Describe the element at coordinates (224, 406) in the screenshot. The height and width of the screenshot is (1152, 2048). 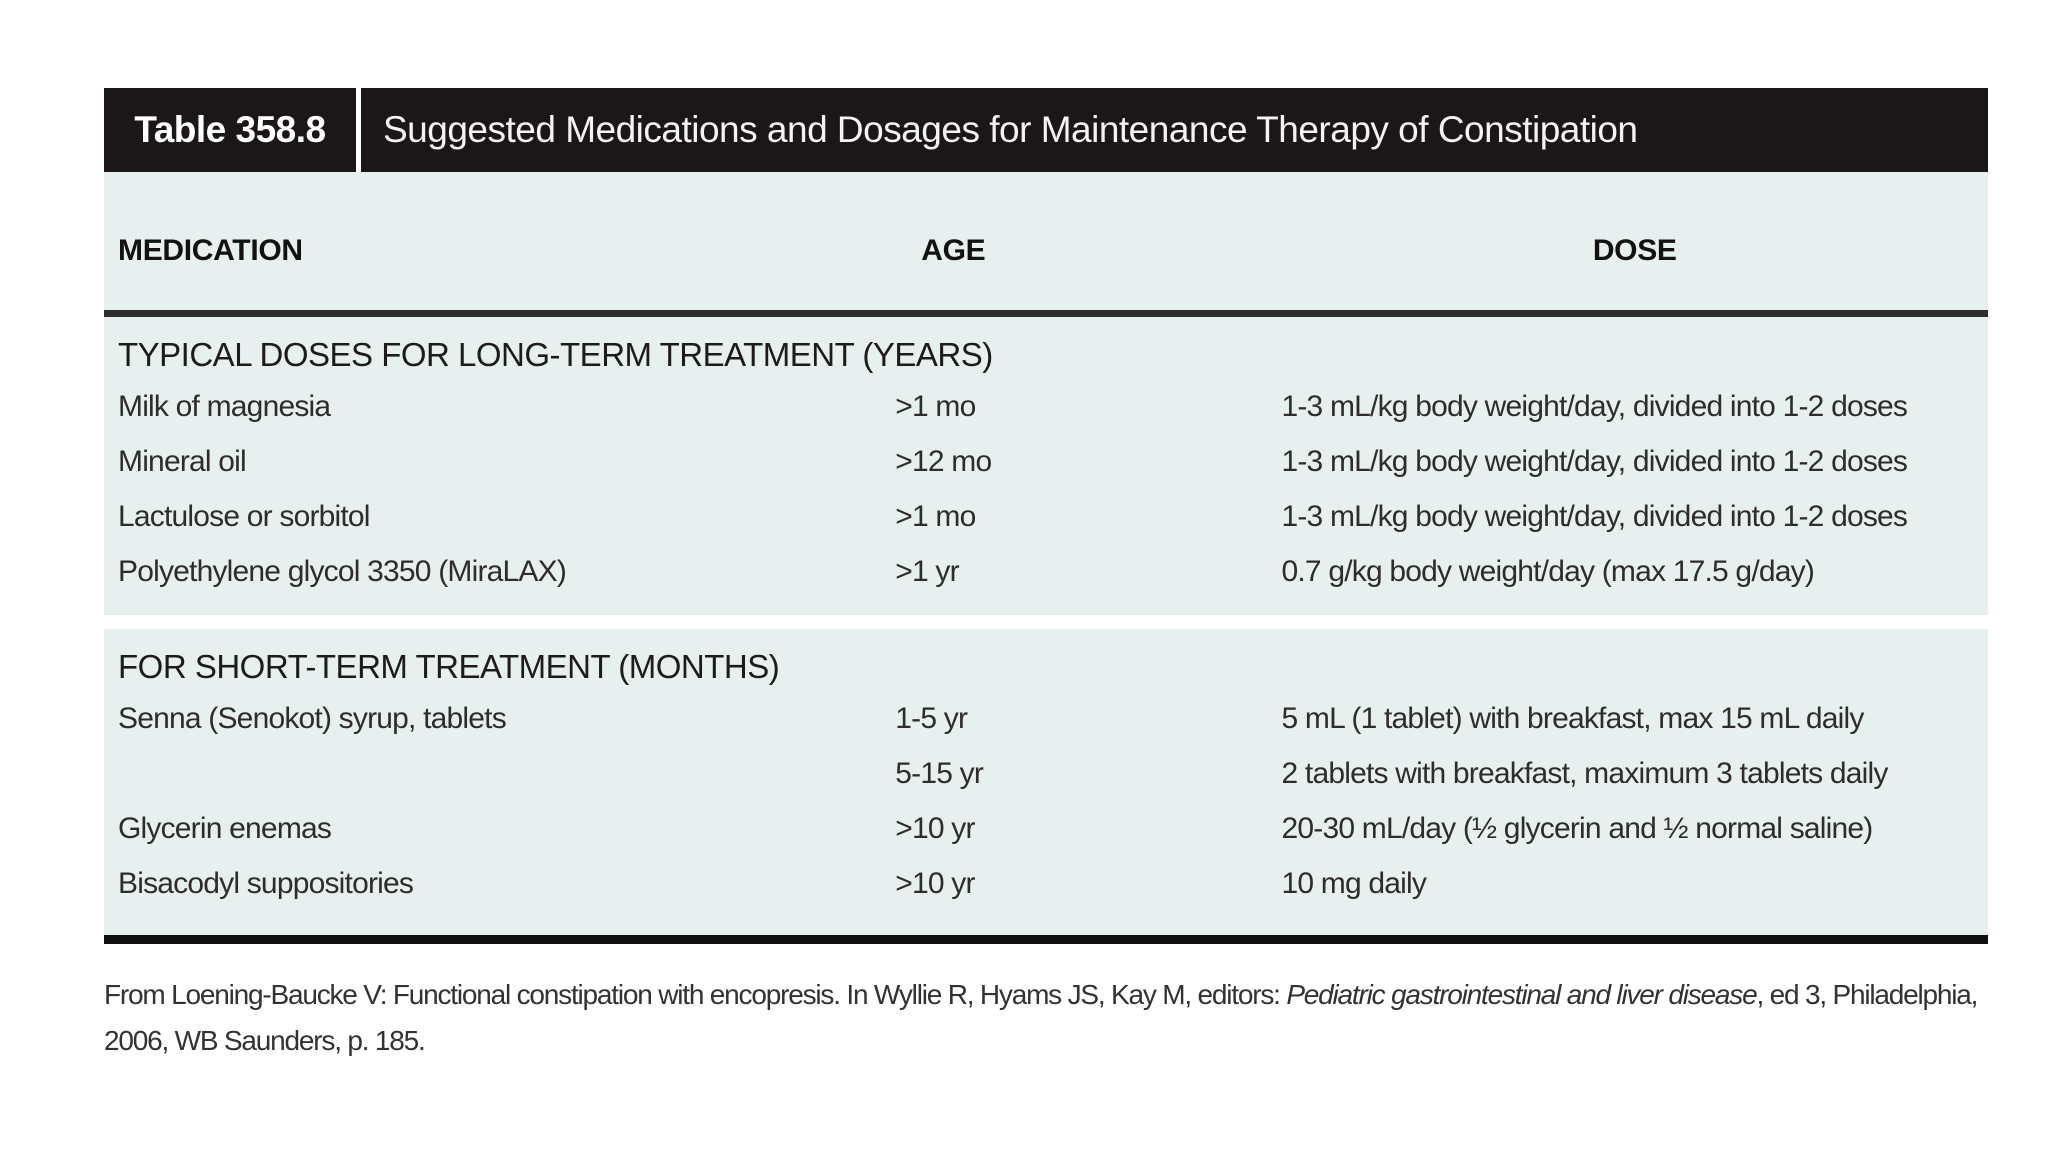
I see `cell-medication: Milk of magnesia` at that location.